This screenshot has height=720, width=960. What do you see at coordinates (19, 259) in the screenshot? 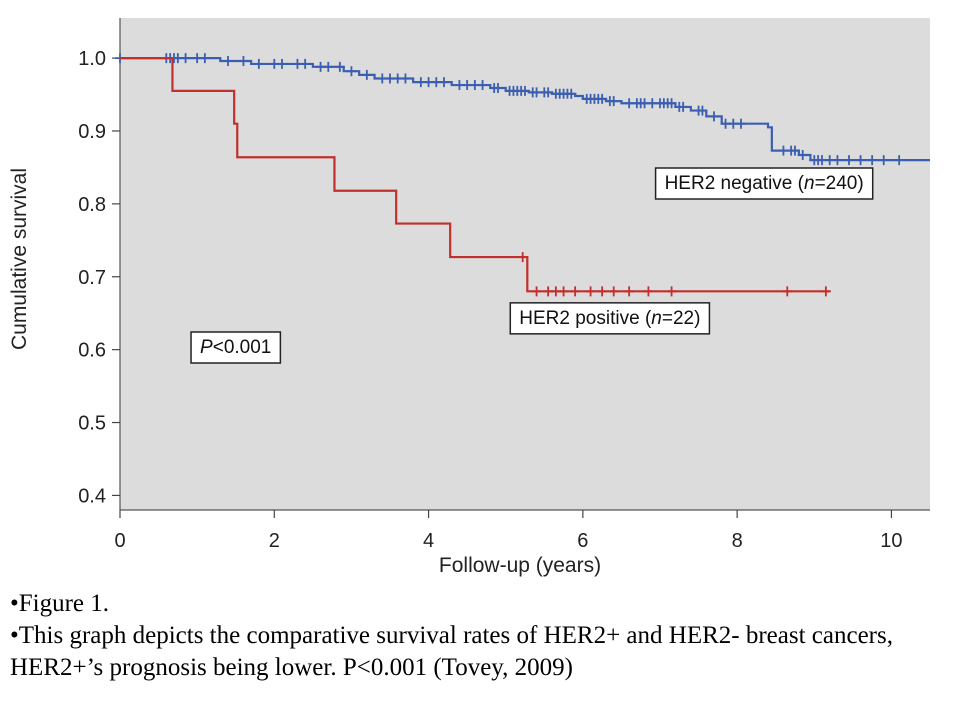
I see `y-axis-title: Cumulative survival` at bounding box center [19, 259].